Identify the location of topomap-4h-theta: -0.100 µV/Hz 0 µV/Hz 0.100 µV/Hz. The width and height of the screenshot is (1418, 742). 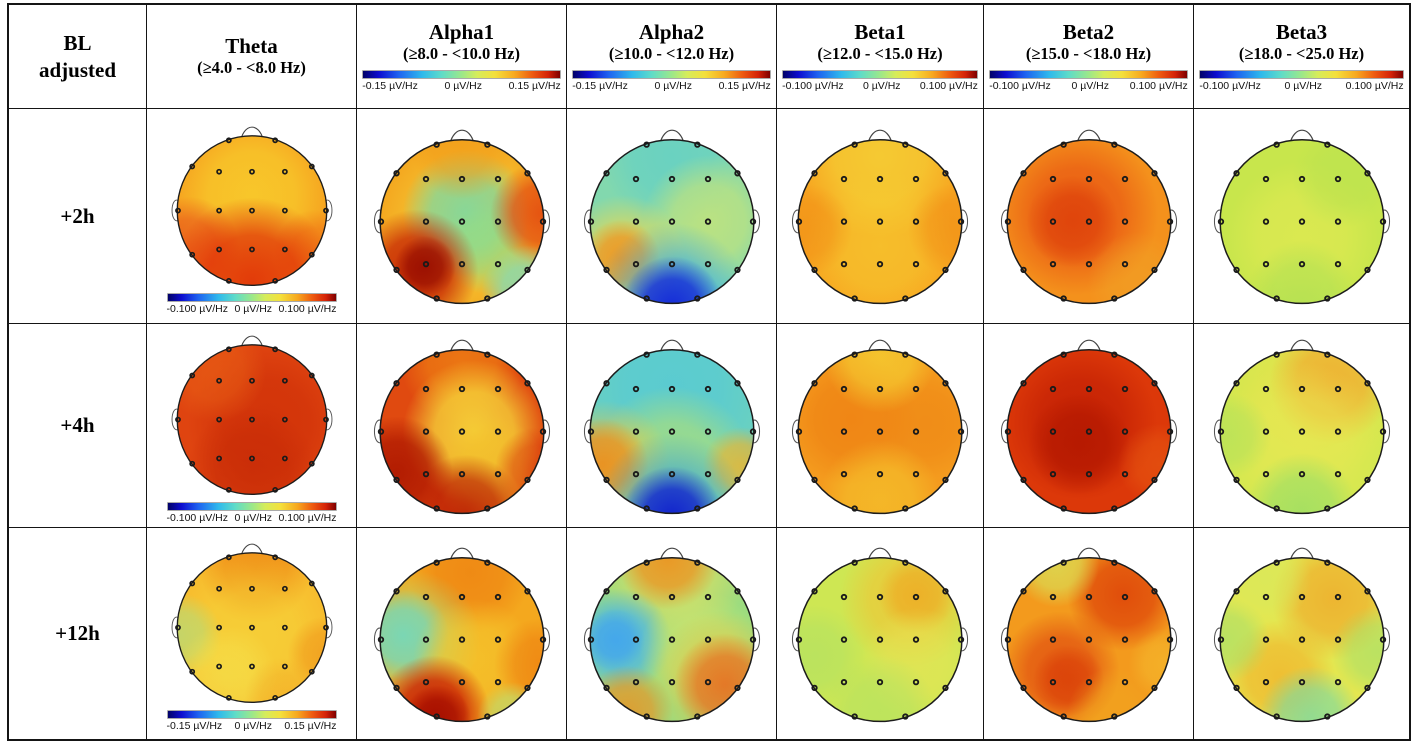
(252, 426).